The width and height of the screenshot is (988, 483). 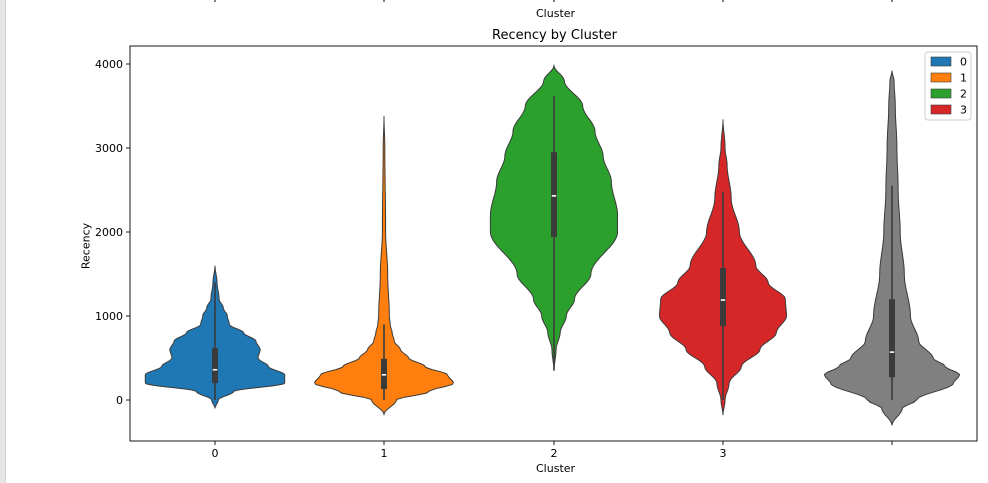 What do you see at coordinates (109, 232) in the screenshot?
I see `y-tick-label: 2000` at bounding box center [109, 232].